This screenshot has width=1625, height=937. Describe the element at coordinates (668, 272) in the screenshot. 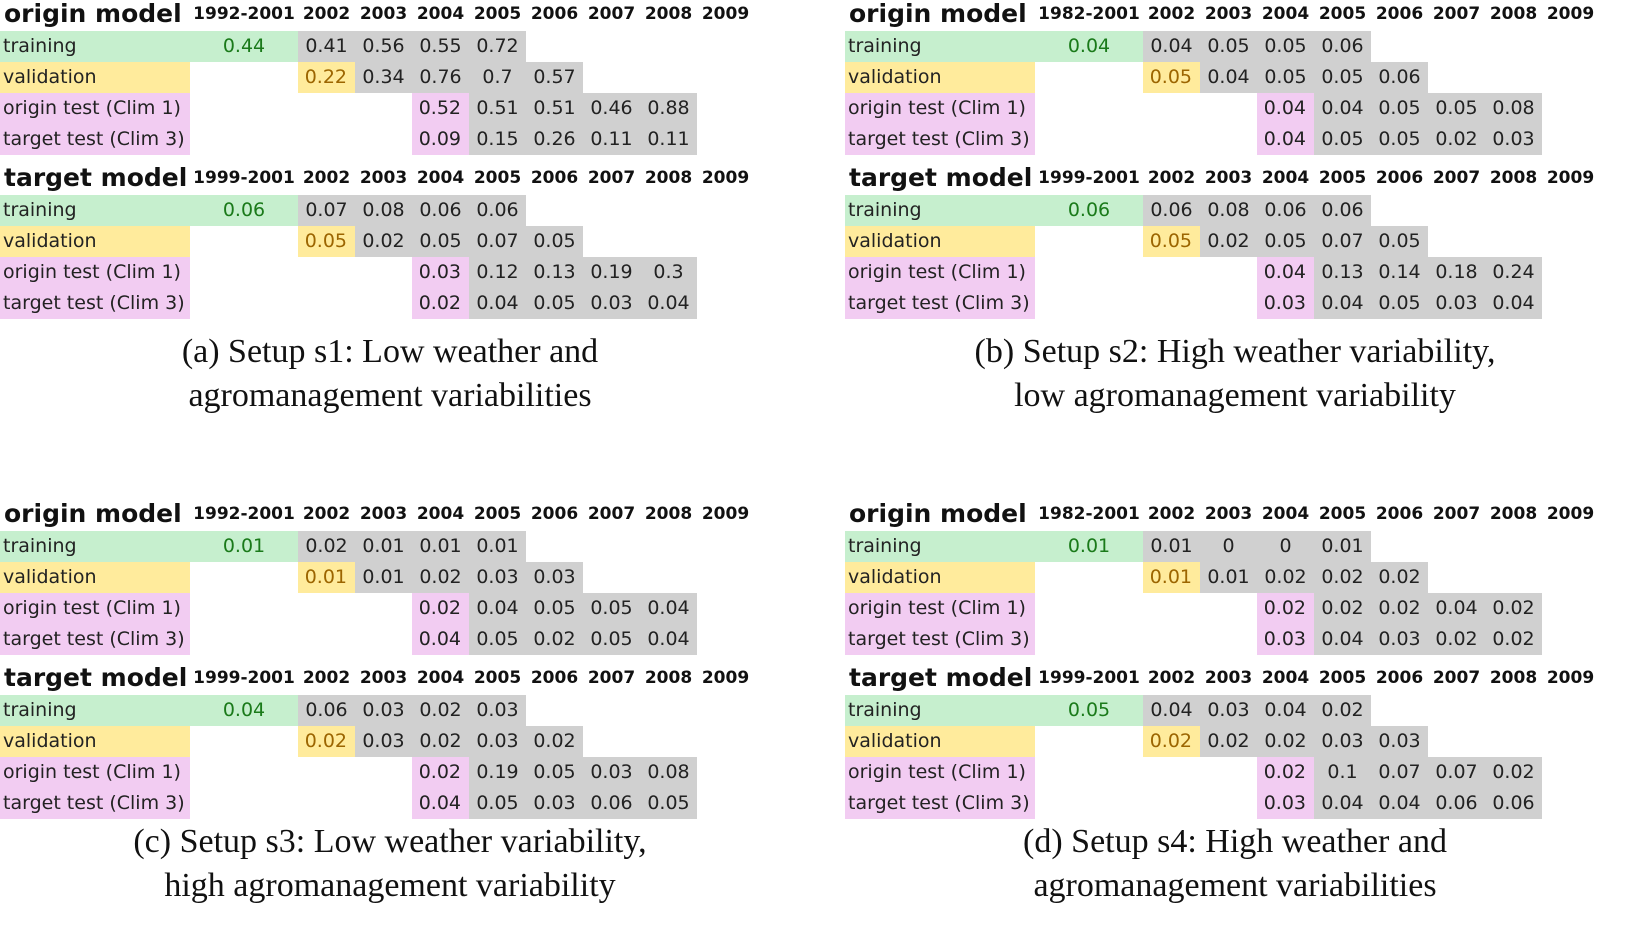

I see `value-cell: 0.3` at that location.